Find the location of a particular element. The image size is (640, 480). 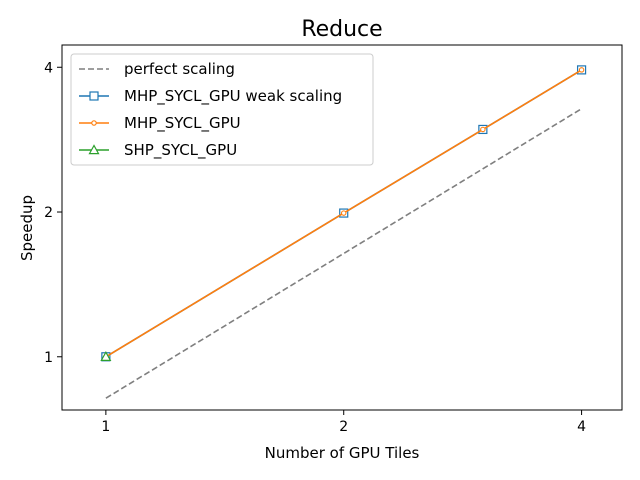

y-tick-label: 2 is located at coordinates (48, 213).